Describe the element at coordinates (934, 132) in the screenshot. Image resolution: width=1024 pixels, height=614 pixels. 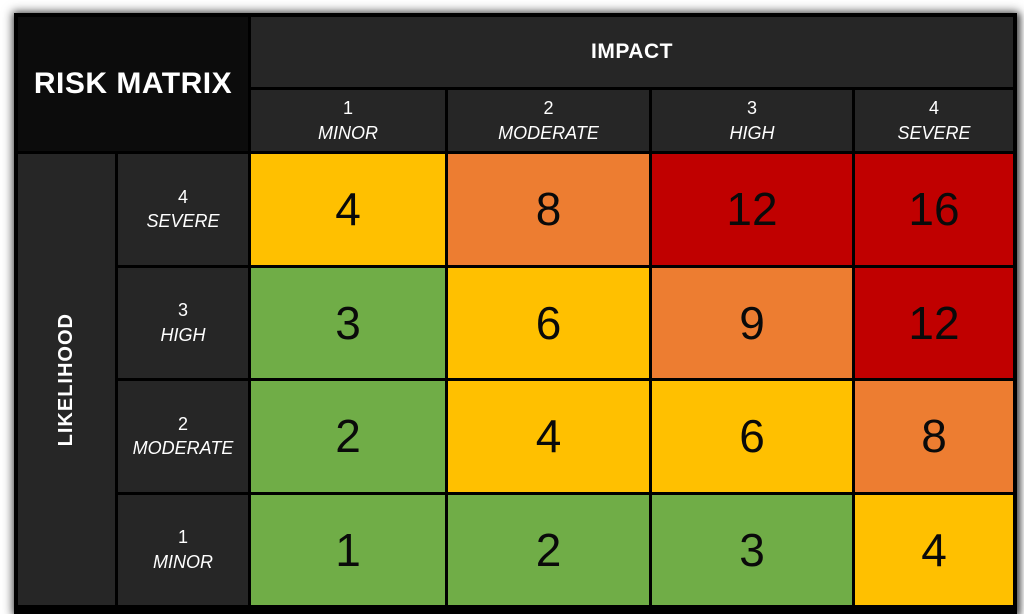
I see `impact-level-name: SEVERE` at that location.